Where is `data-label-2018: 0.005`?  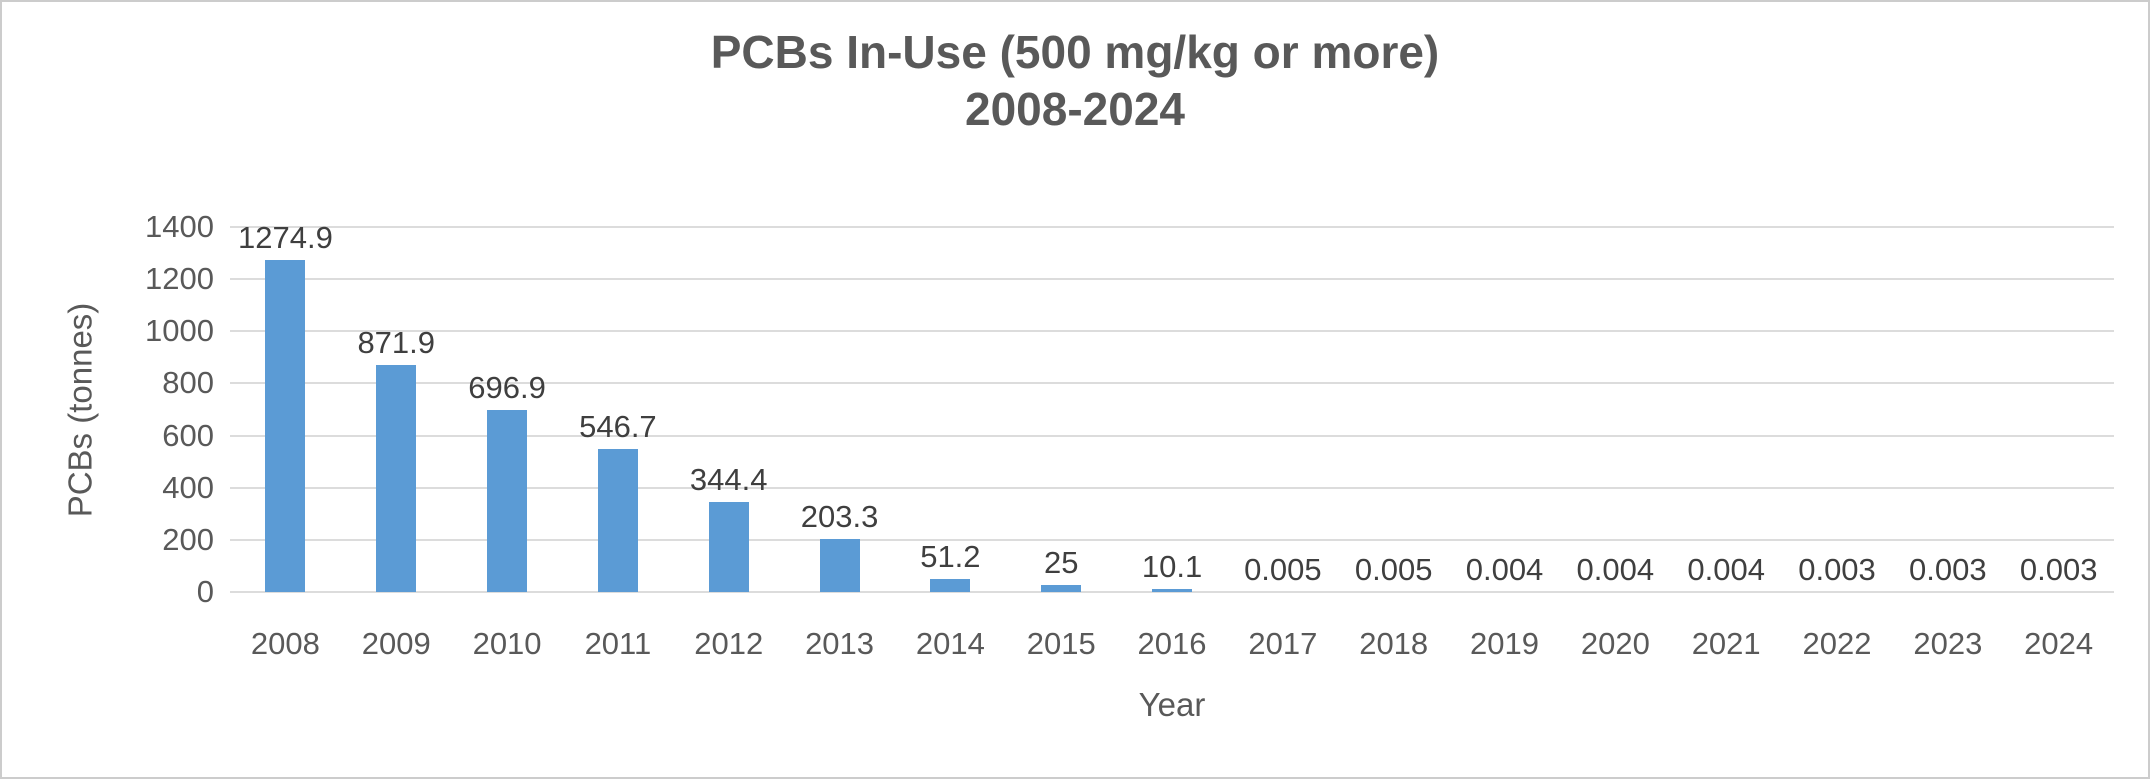
data-label-2018: 0.005 is located at coordinates (1393, 569).